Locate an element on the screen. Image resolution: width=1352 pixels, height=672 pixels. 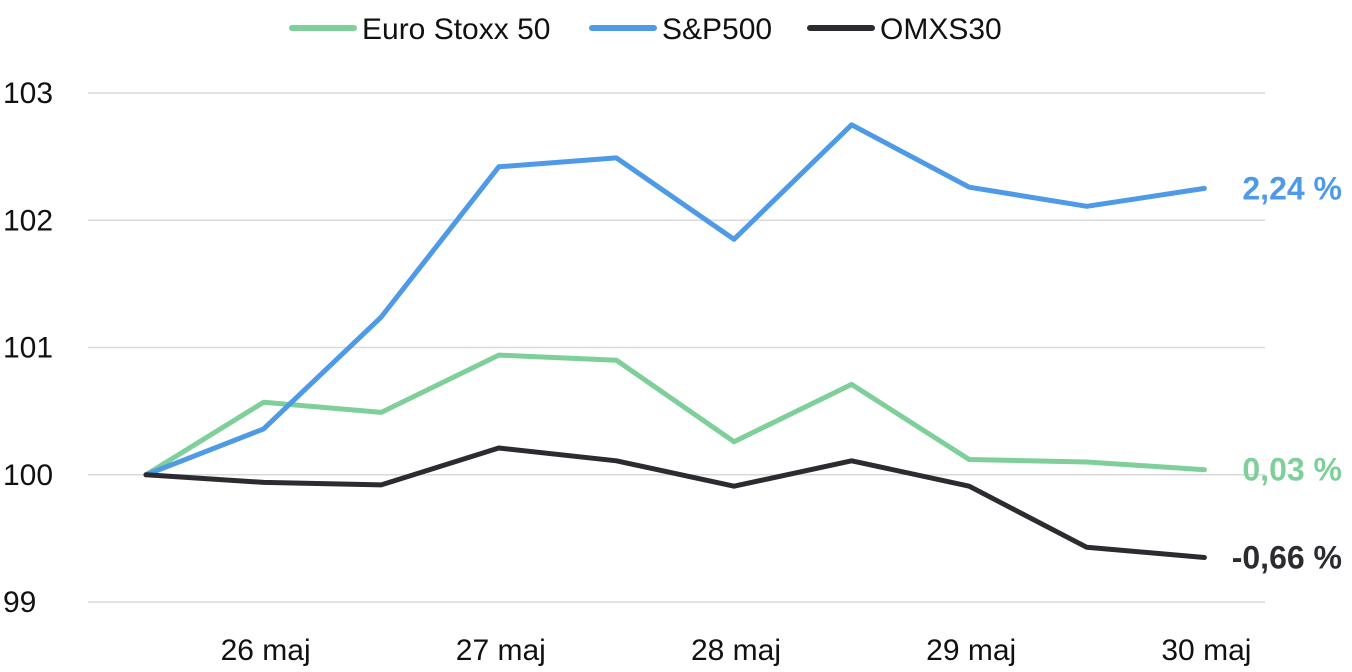
end-labels: 0,03 % 2,24 % -0,66 % is located at coordinates (1287, 372).